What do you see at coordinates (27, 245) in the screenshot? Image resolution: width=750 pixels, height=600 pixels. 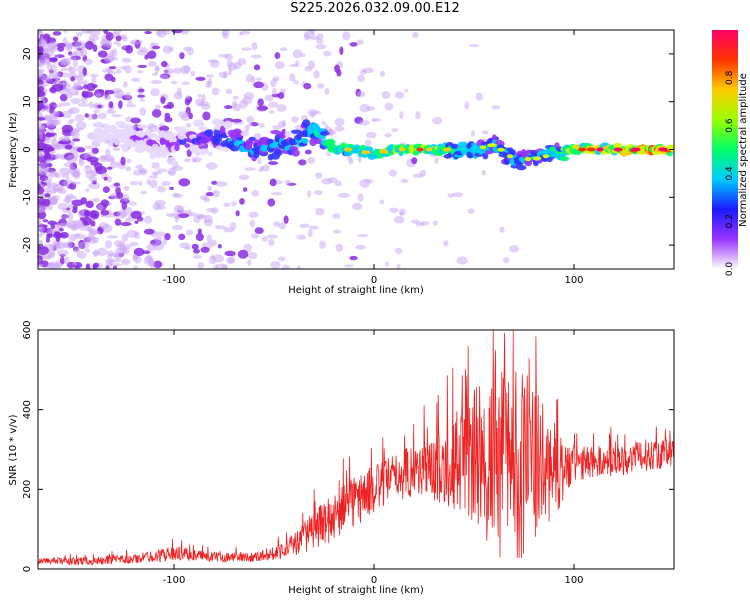 I see `spectrogram-y-tick-label: -20` at bounding box center [27, 245].